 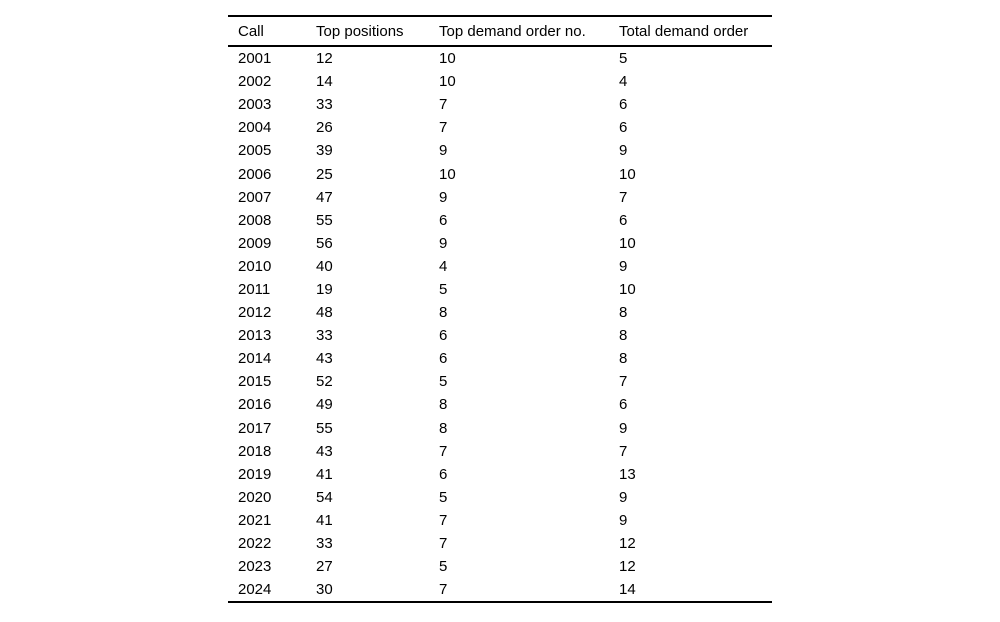 I want to click on cell-call: 2018, so click(x=255, y=451).